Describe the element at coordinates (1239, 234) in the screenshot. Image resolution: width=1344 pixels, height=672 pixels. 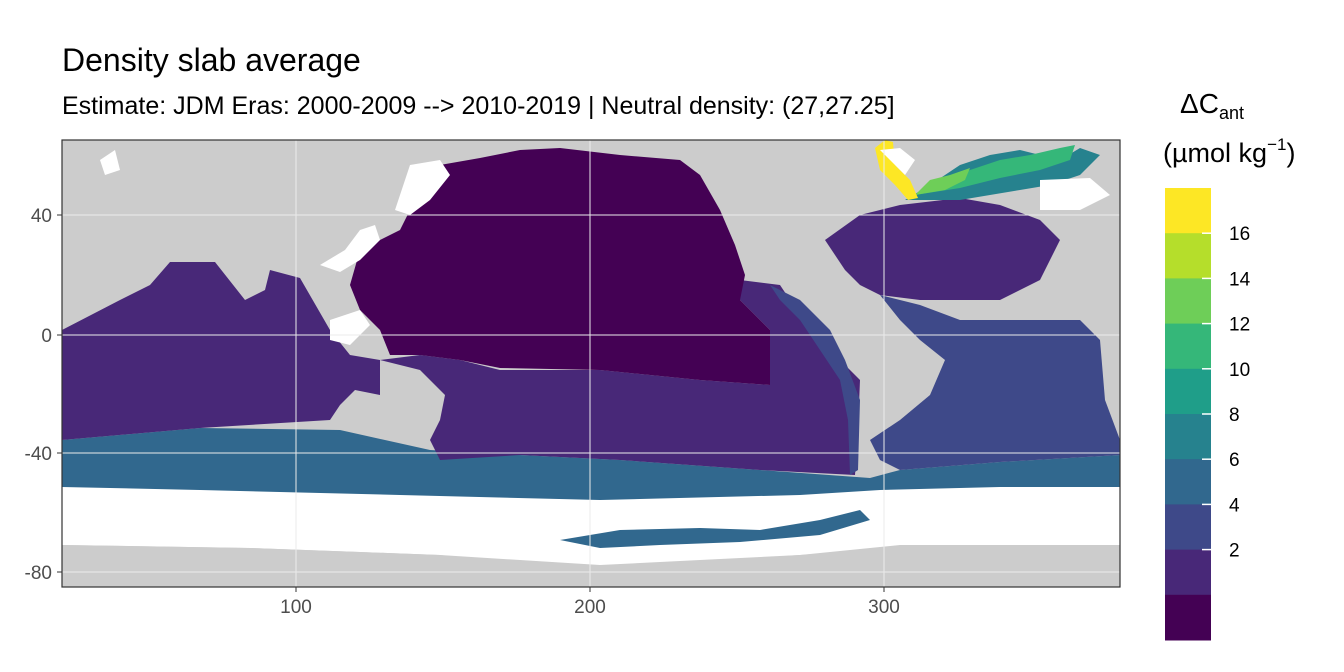
I see `legend-tick-label: 16` at that location.